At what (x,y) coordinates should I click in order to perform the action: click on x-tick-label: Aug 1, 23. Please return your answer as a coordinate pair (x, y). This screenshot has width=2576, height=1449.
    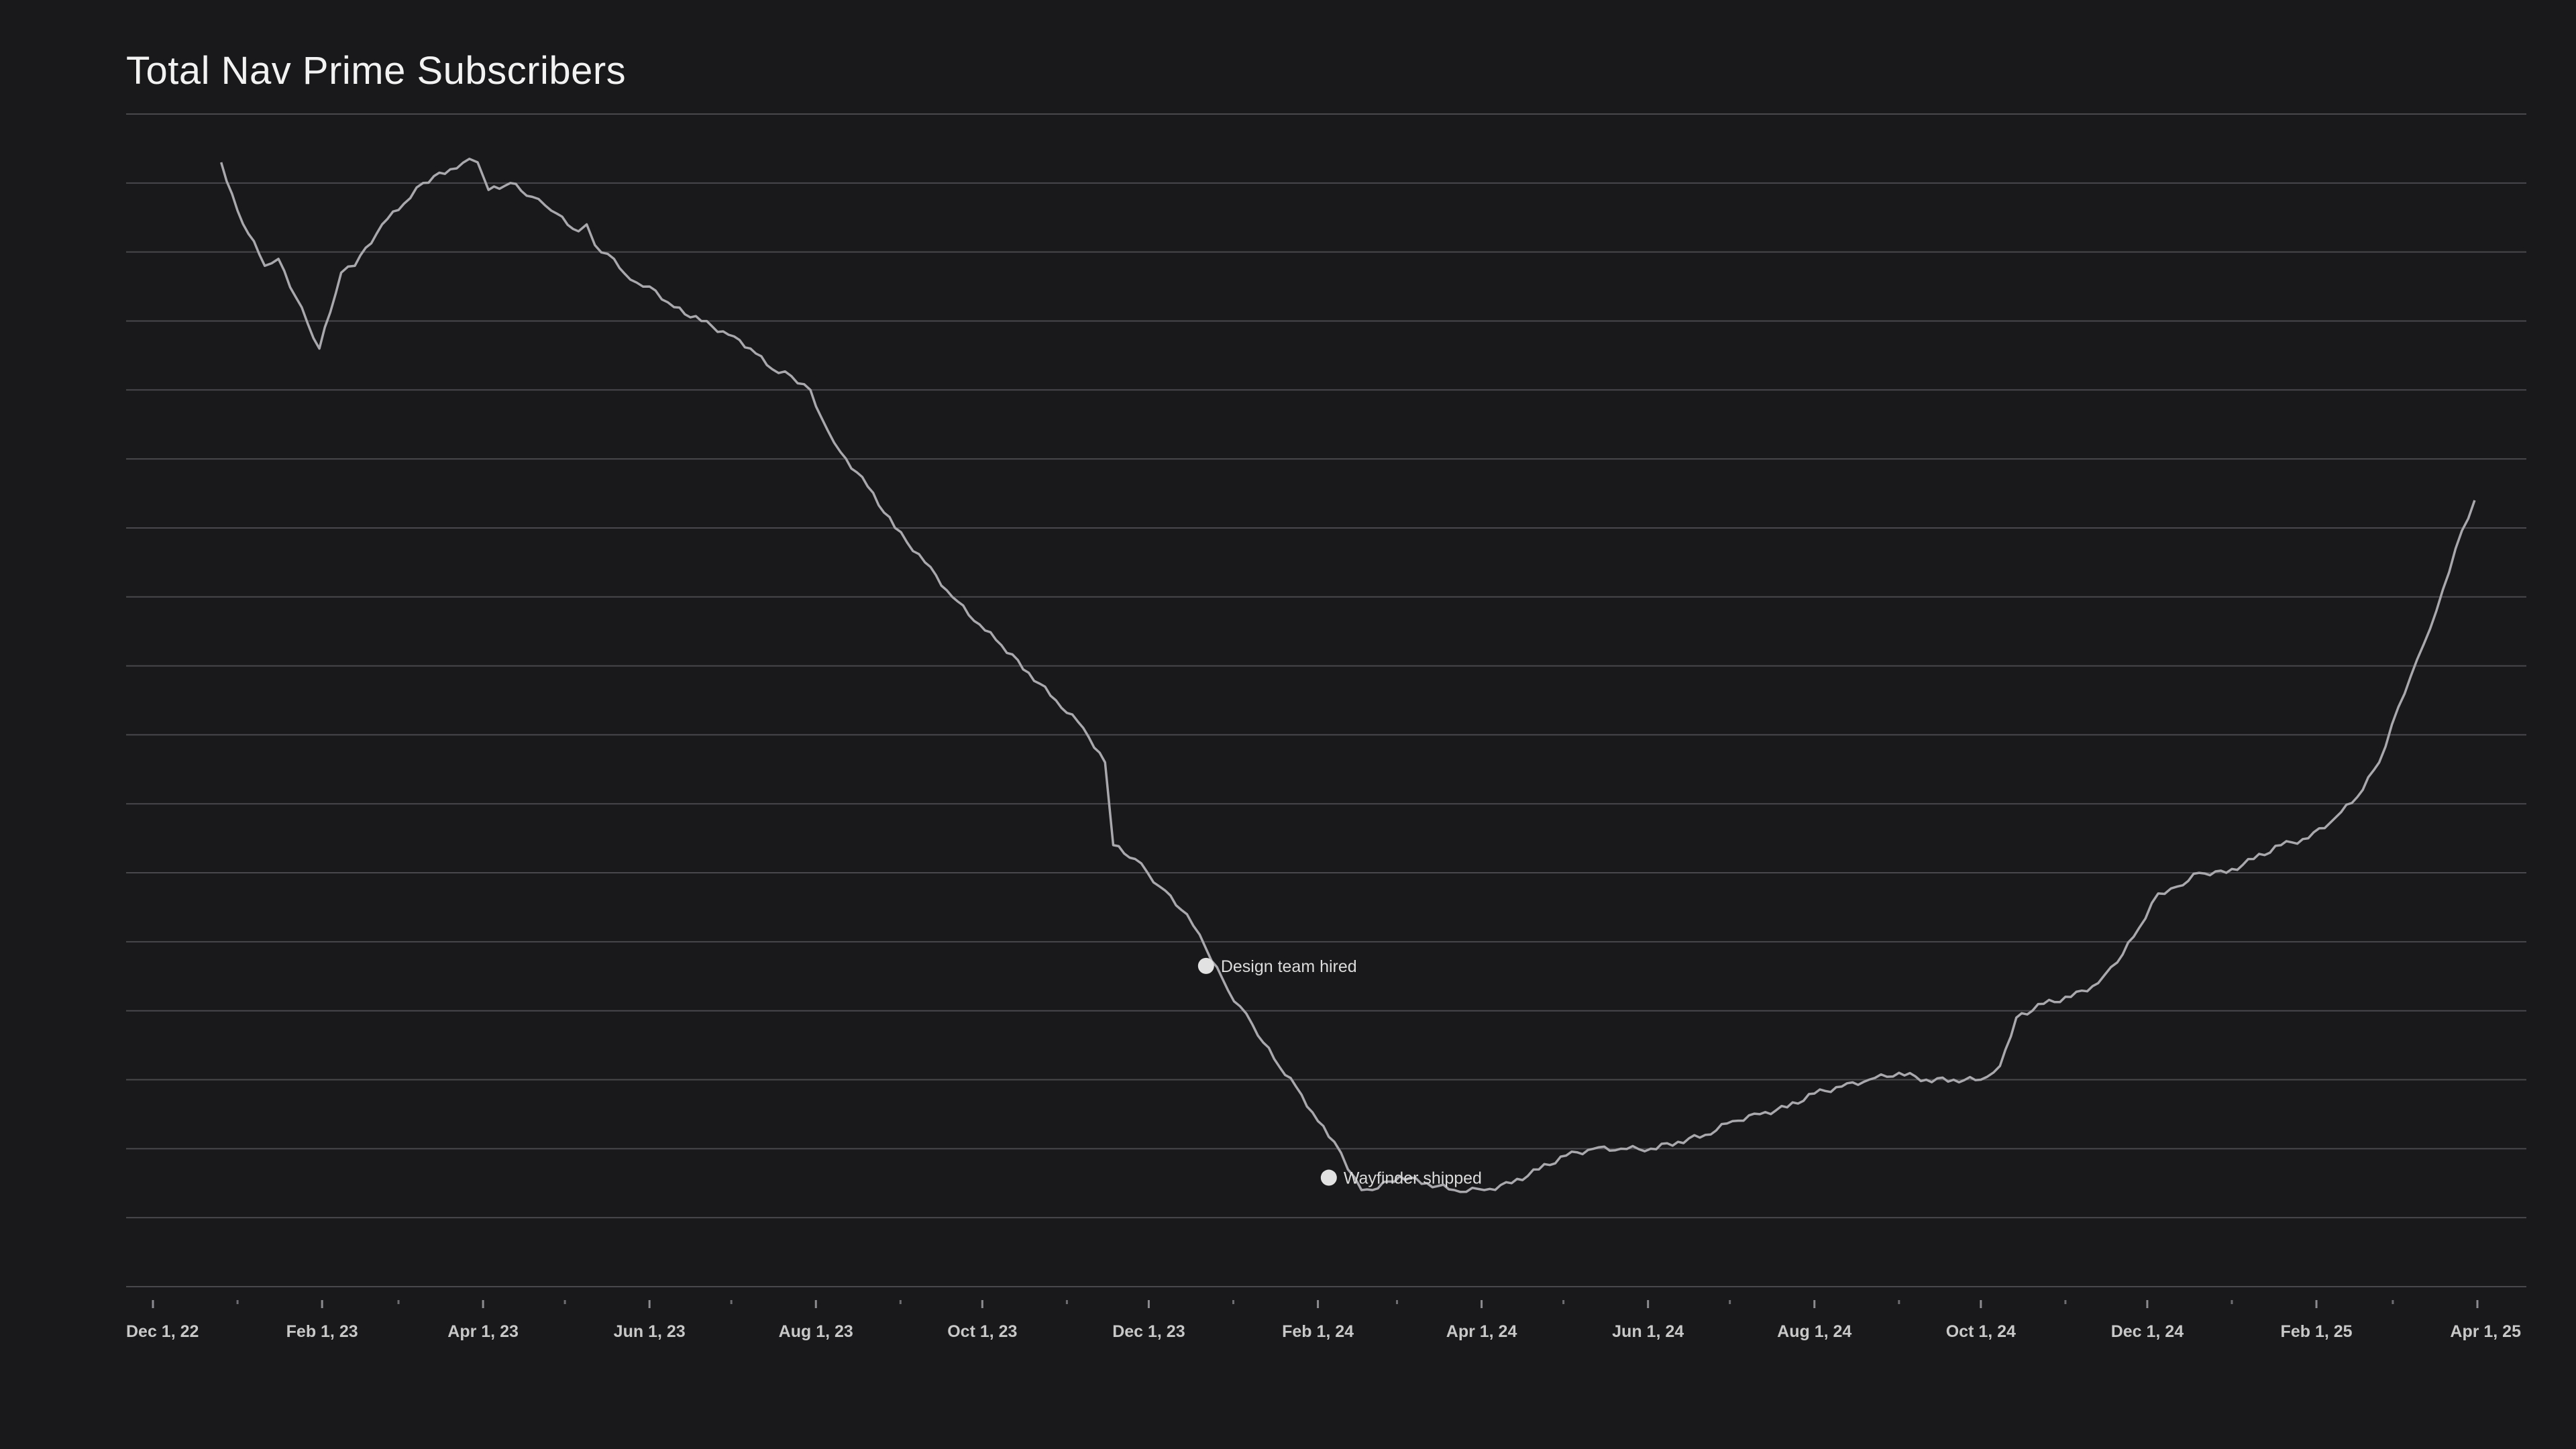
    Looking at the image, I should click on (816, 1331).